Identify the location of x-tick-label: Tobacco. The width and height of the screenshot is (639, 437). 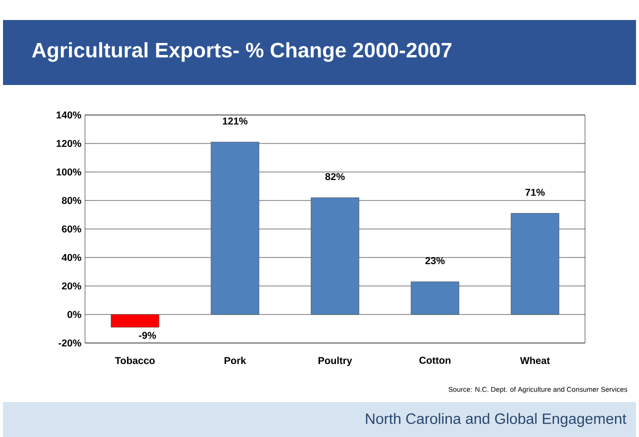
(135, 360).